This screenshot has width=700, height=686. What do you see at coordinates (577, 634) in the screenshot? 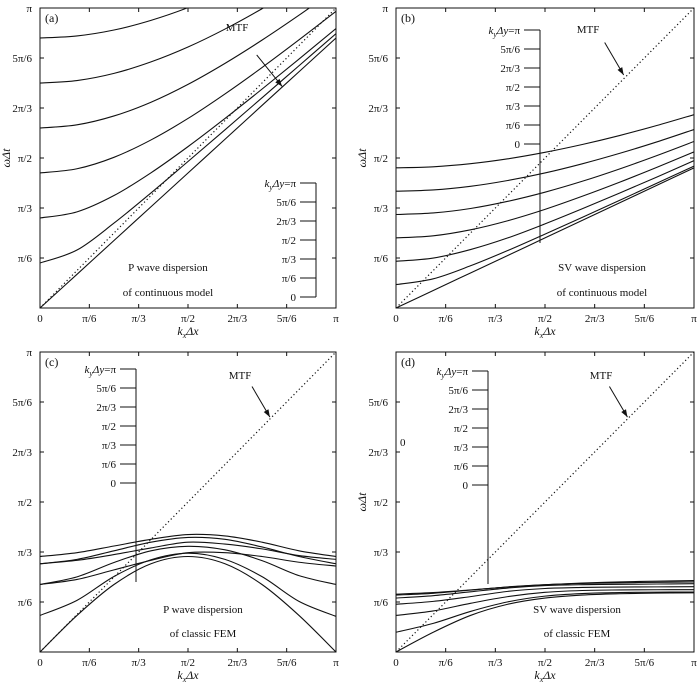
I see `panel-d-subtitle: of classic FEM` at bounding box center [577, 634].